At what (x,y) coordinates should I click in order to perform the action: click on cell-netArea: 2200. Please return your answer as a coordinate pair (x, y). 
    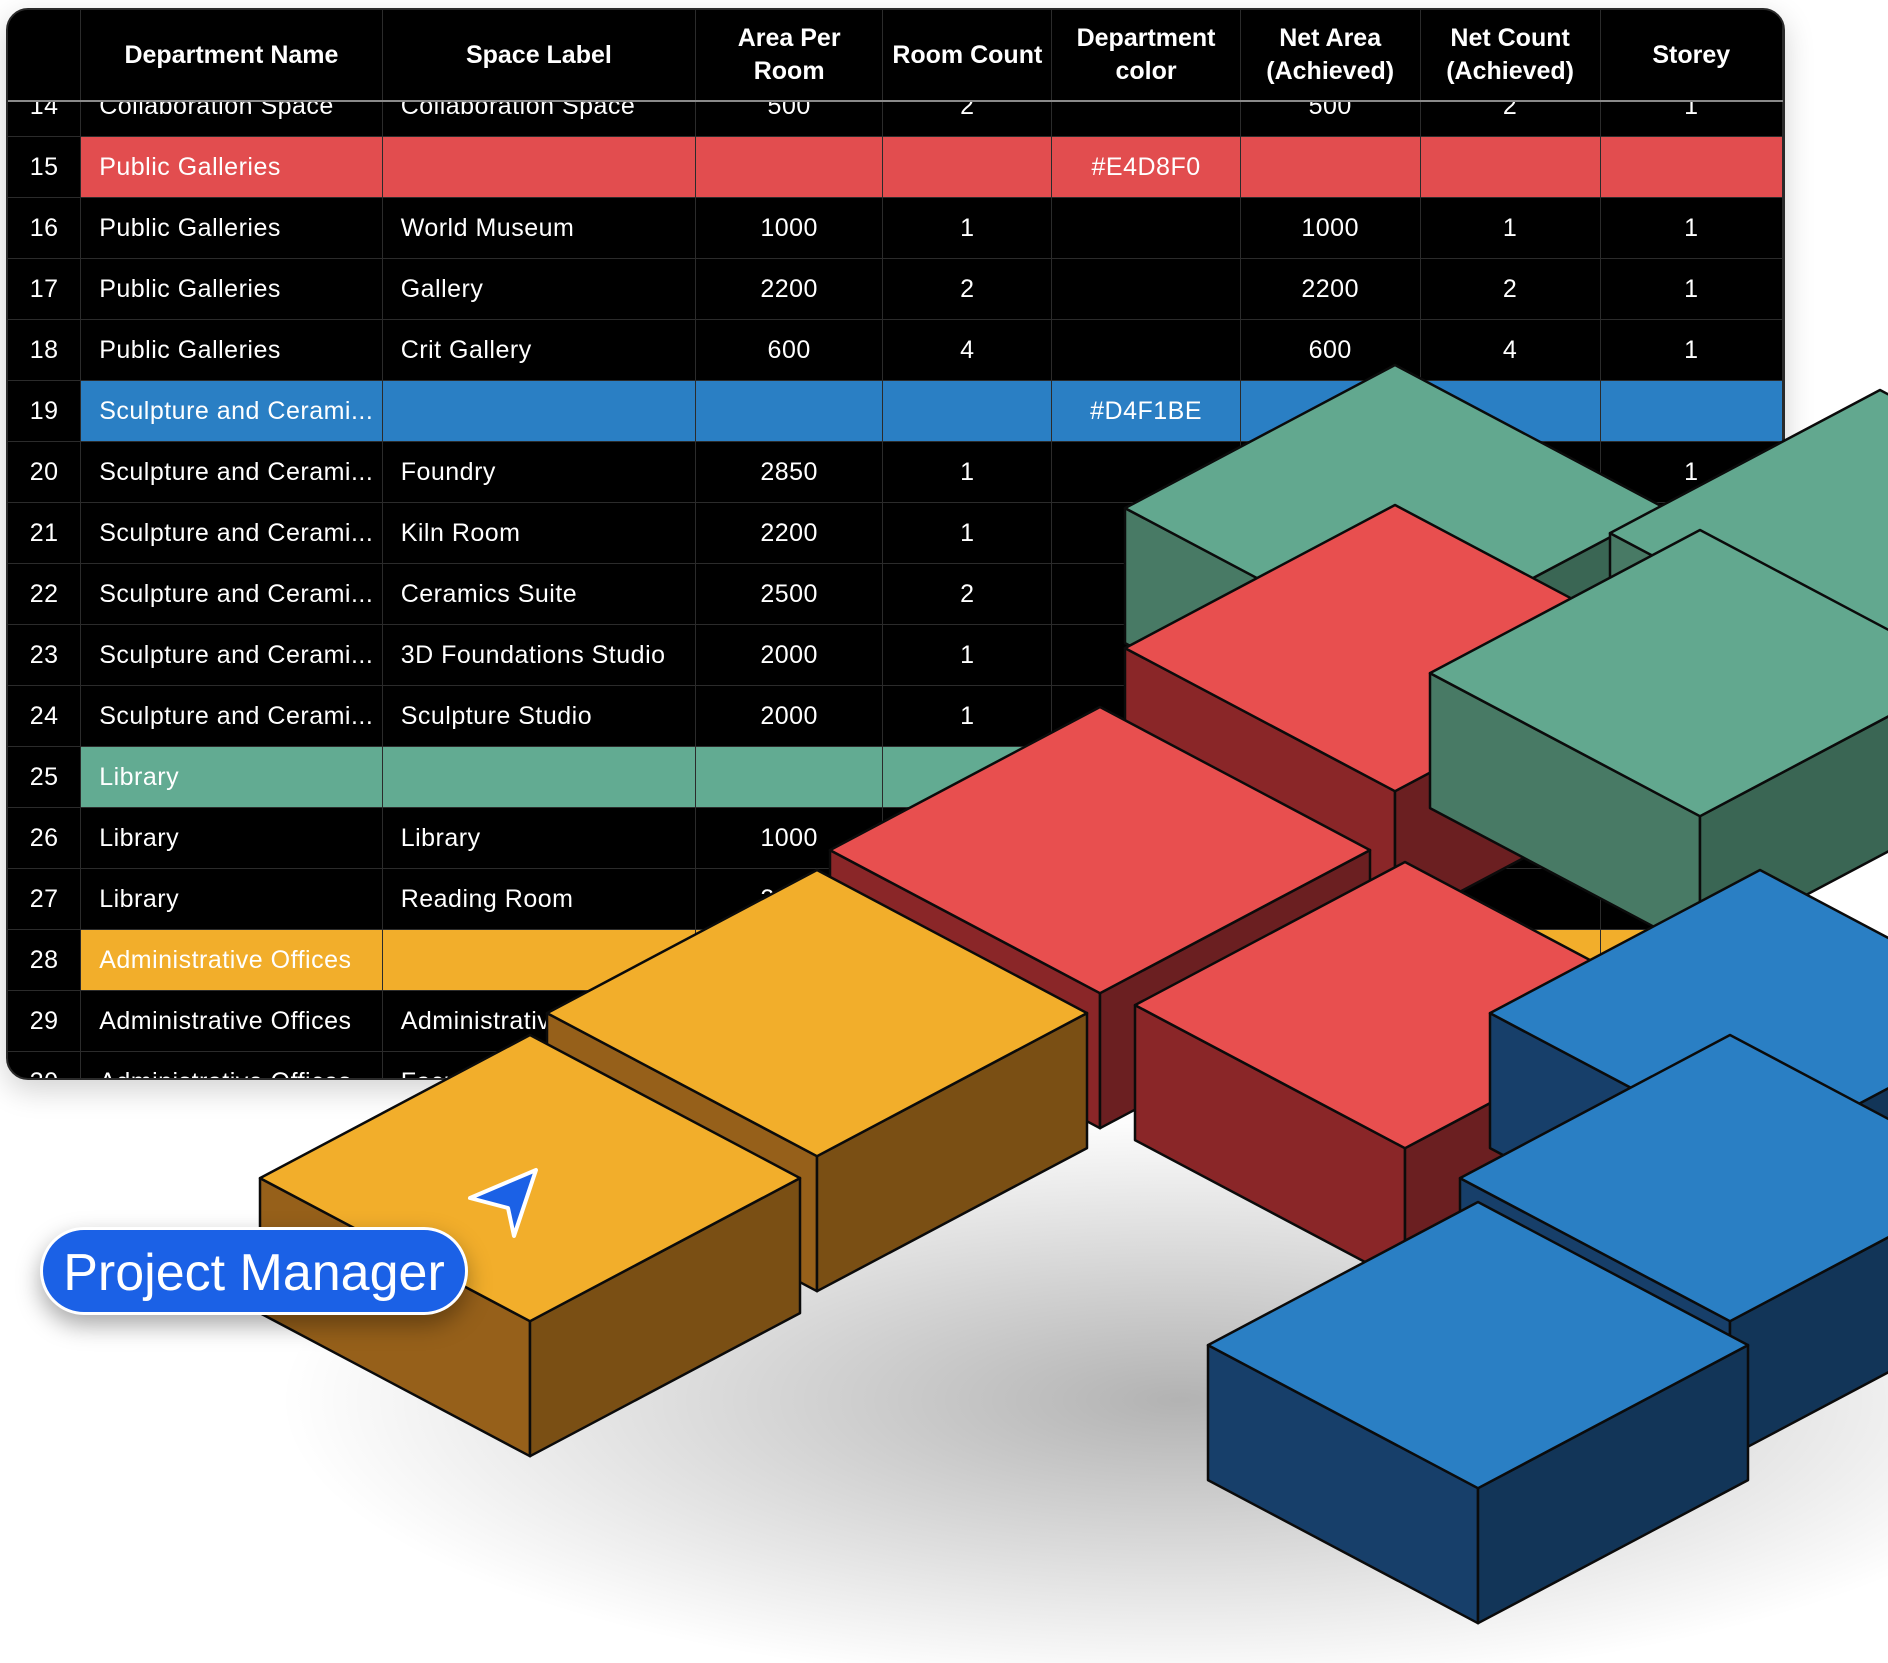
    Looking at the image, I should click on (1330, 289).